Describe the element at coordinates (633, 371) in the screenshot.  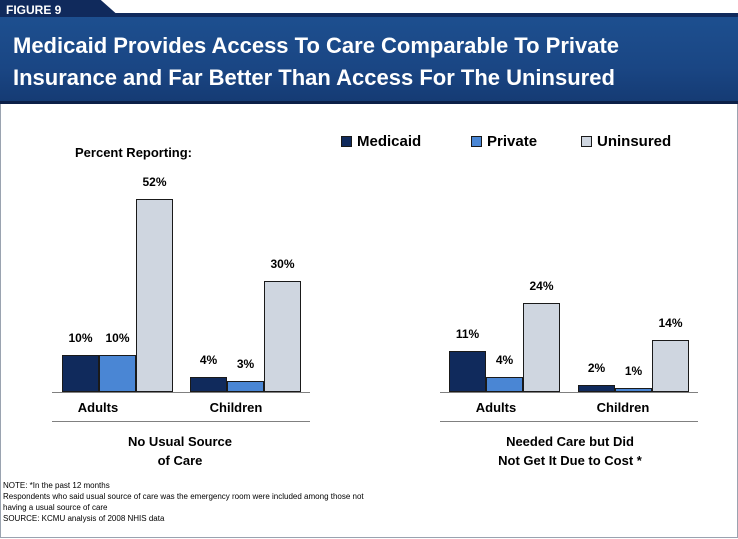
I see `data-label-private-4: 1%` at that location.